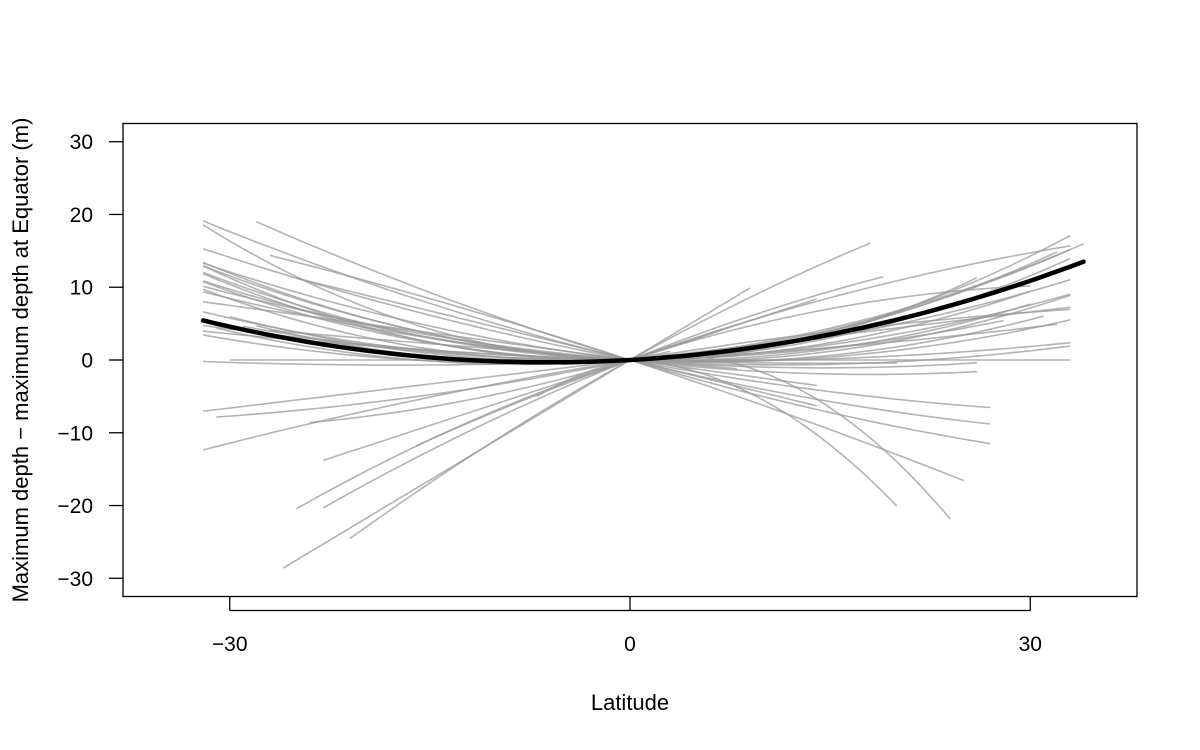  I want to click on x-tick-label: −30, so click(230, 644).